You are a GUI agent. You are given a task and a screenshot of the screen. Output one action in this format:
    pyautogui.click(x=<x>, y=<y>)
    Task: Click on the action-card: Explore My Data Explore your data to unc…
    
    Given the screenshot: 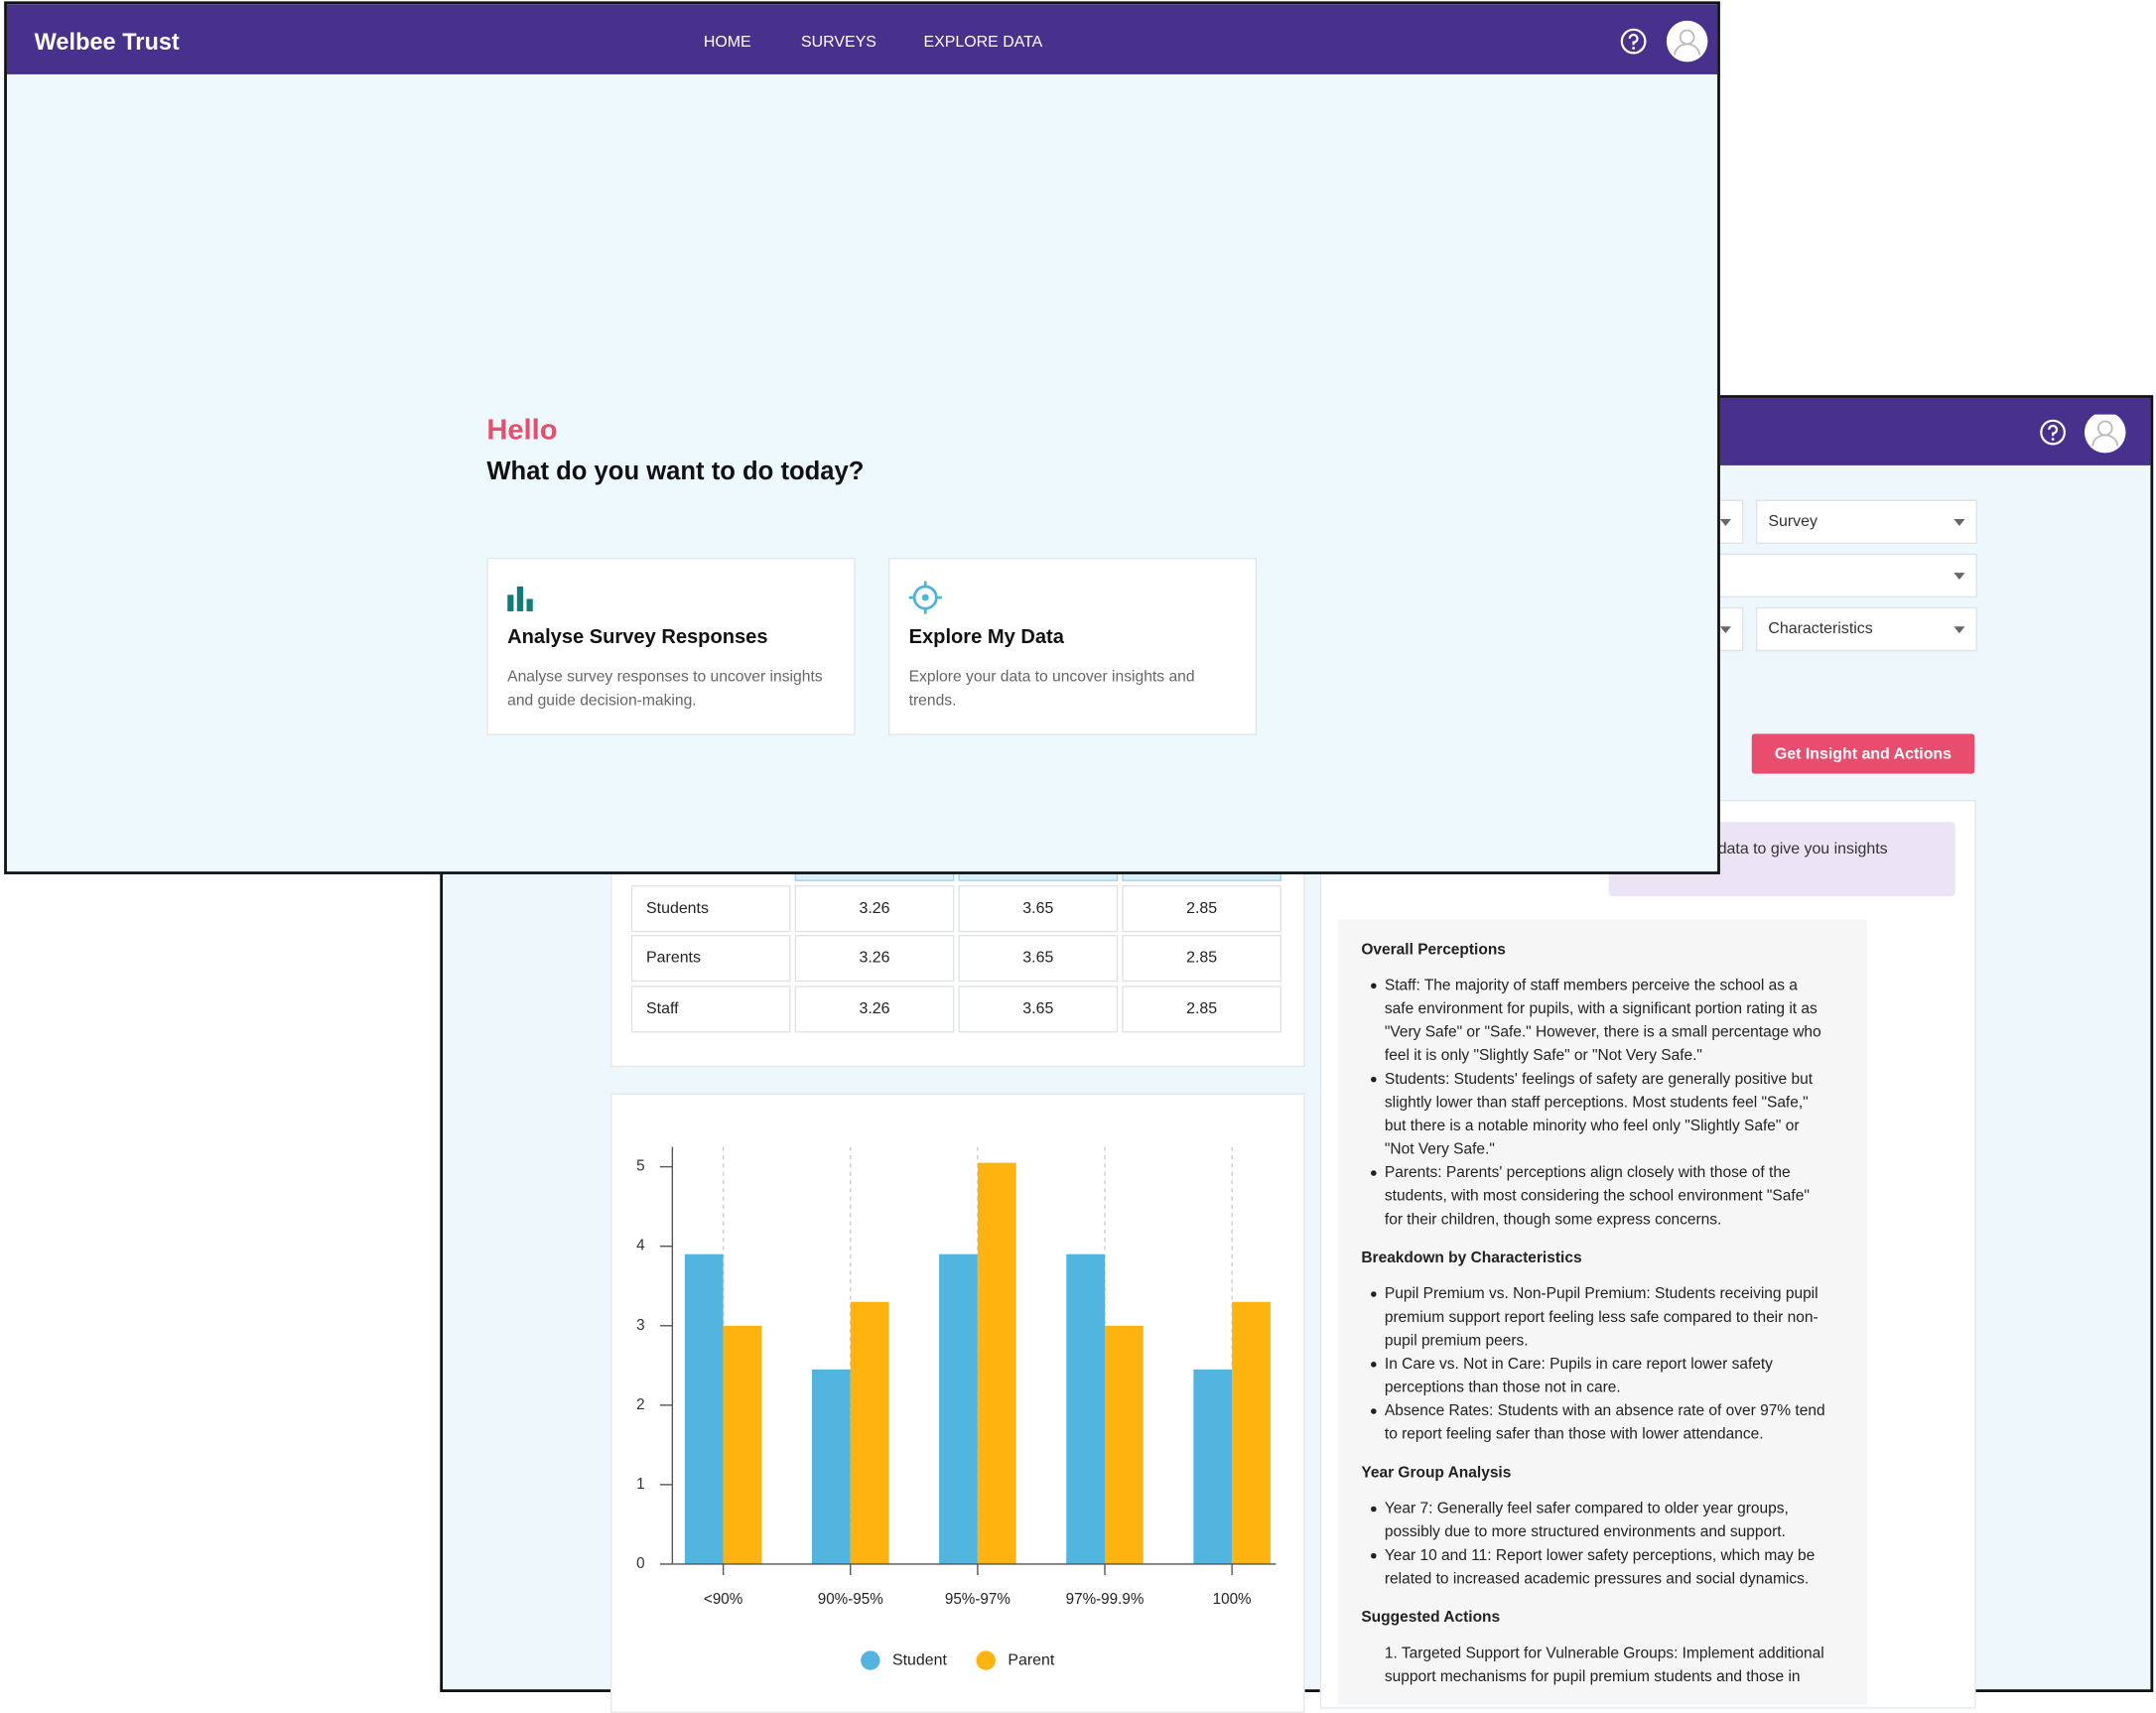 What is the action you would take?
    pyautogui.click(x=1072, y=646)
    